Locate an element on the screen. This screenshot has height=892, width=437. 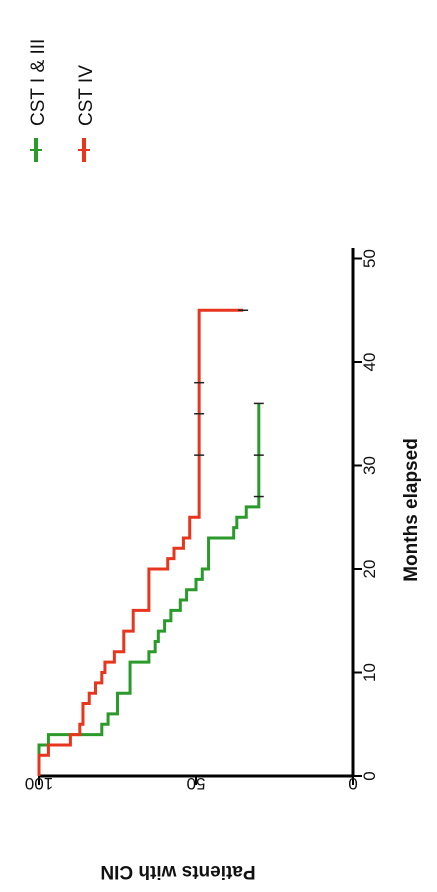
x-tick-label-0: 0 is located at coordinates (369, 775).